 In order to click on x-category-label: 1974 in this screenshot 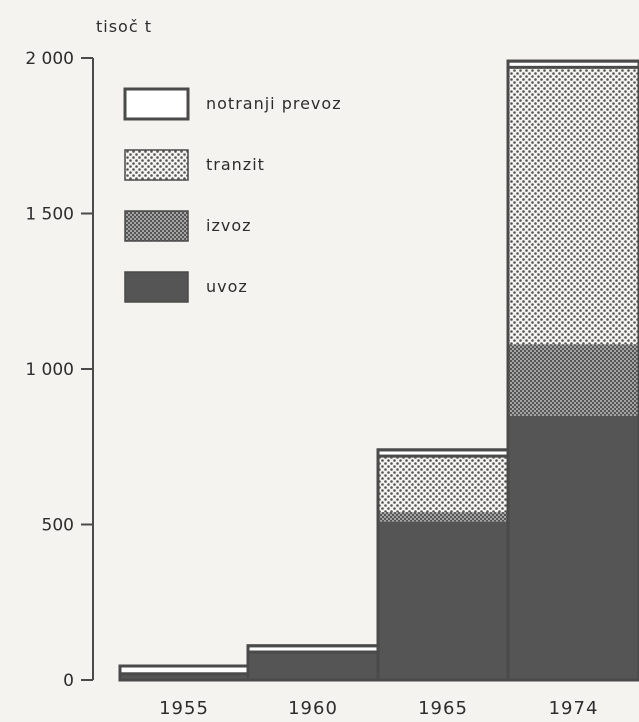, I will do `click(574, 708)`.